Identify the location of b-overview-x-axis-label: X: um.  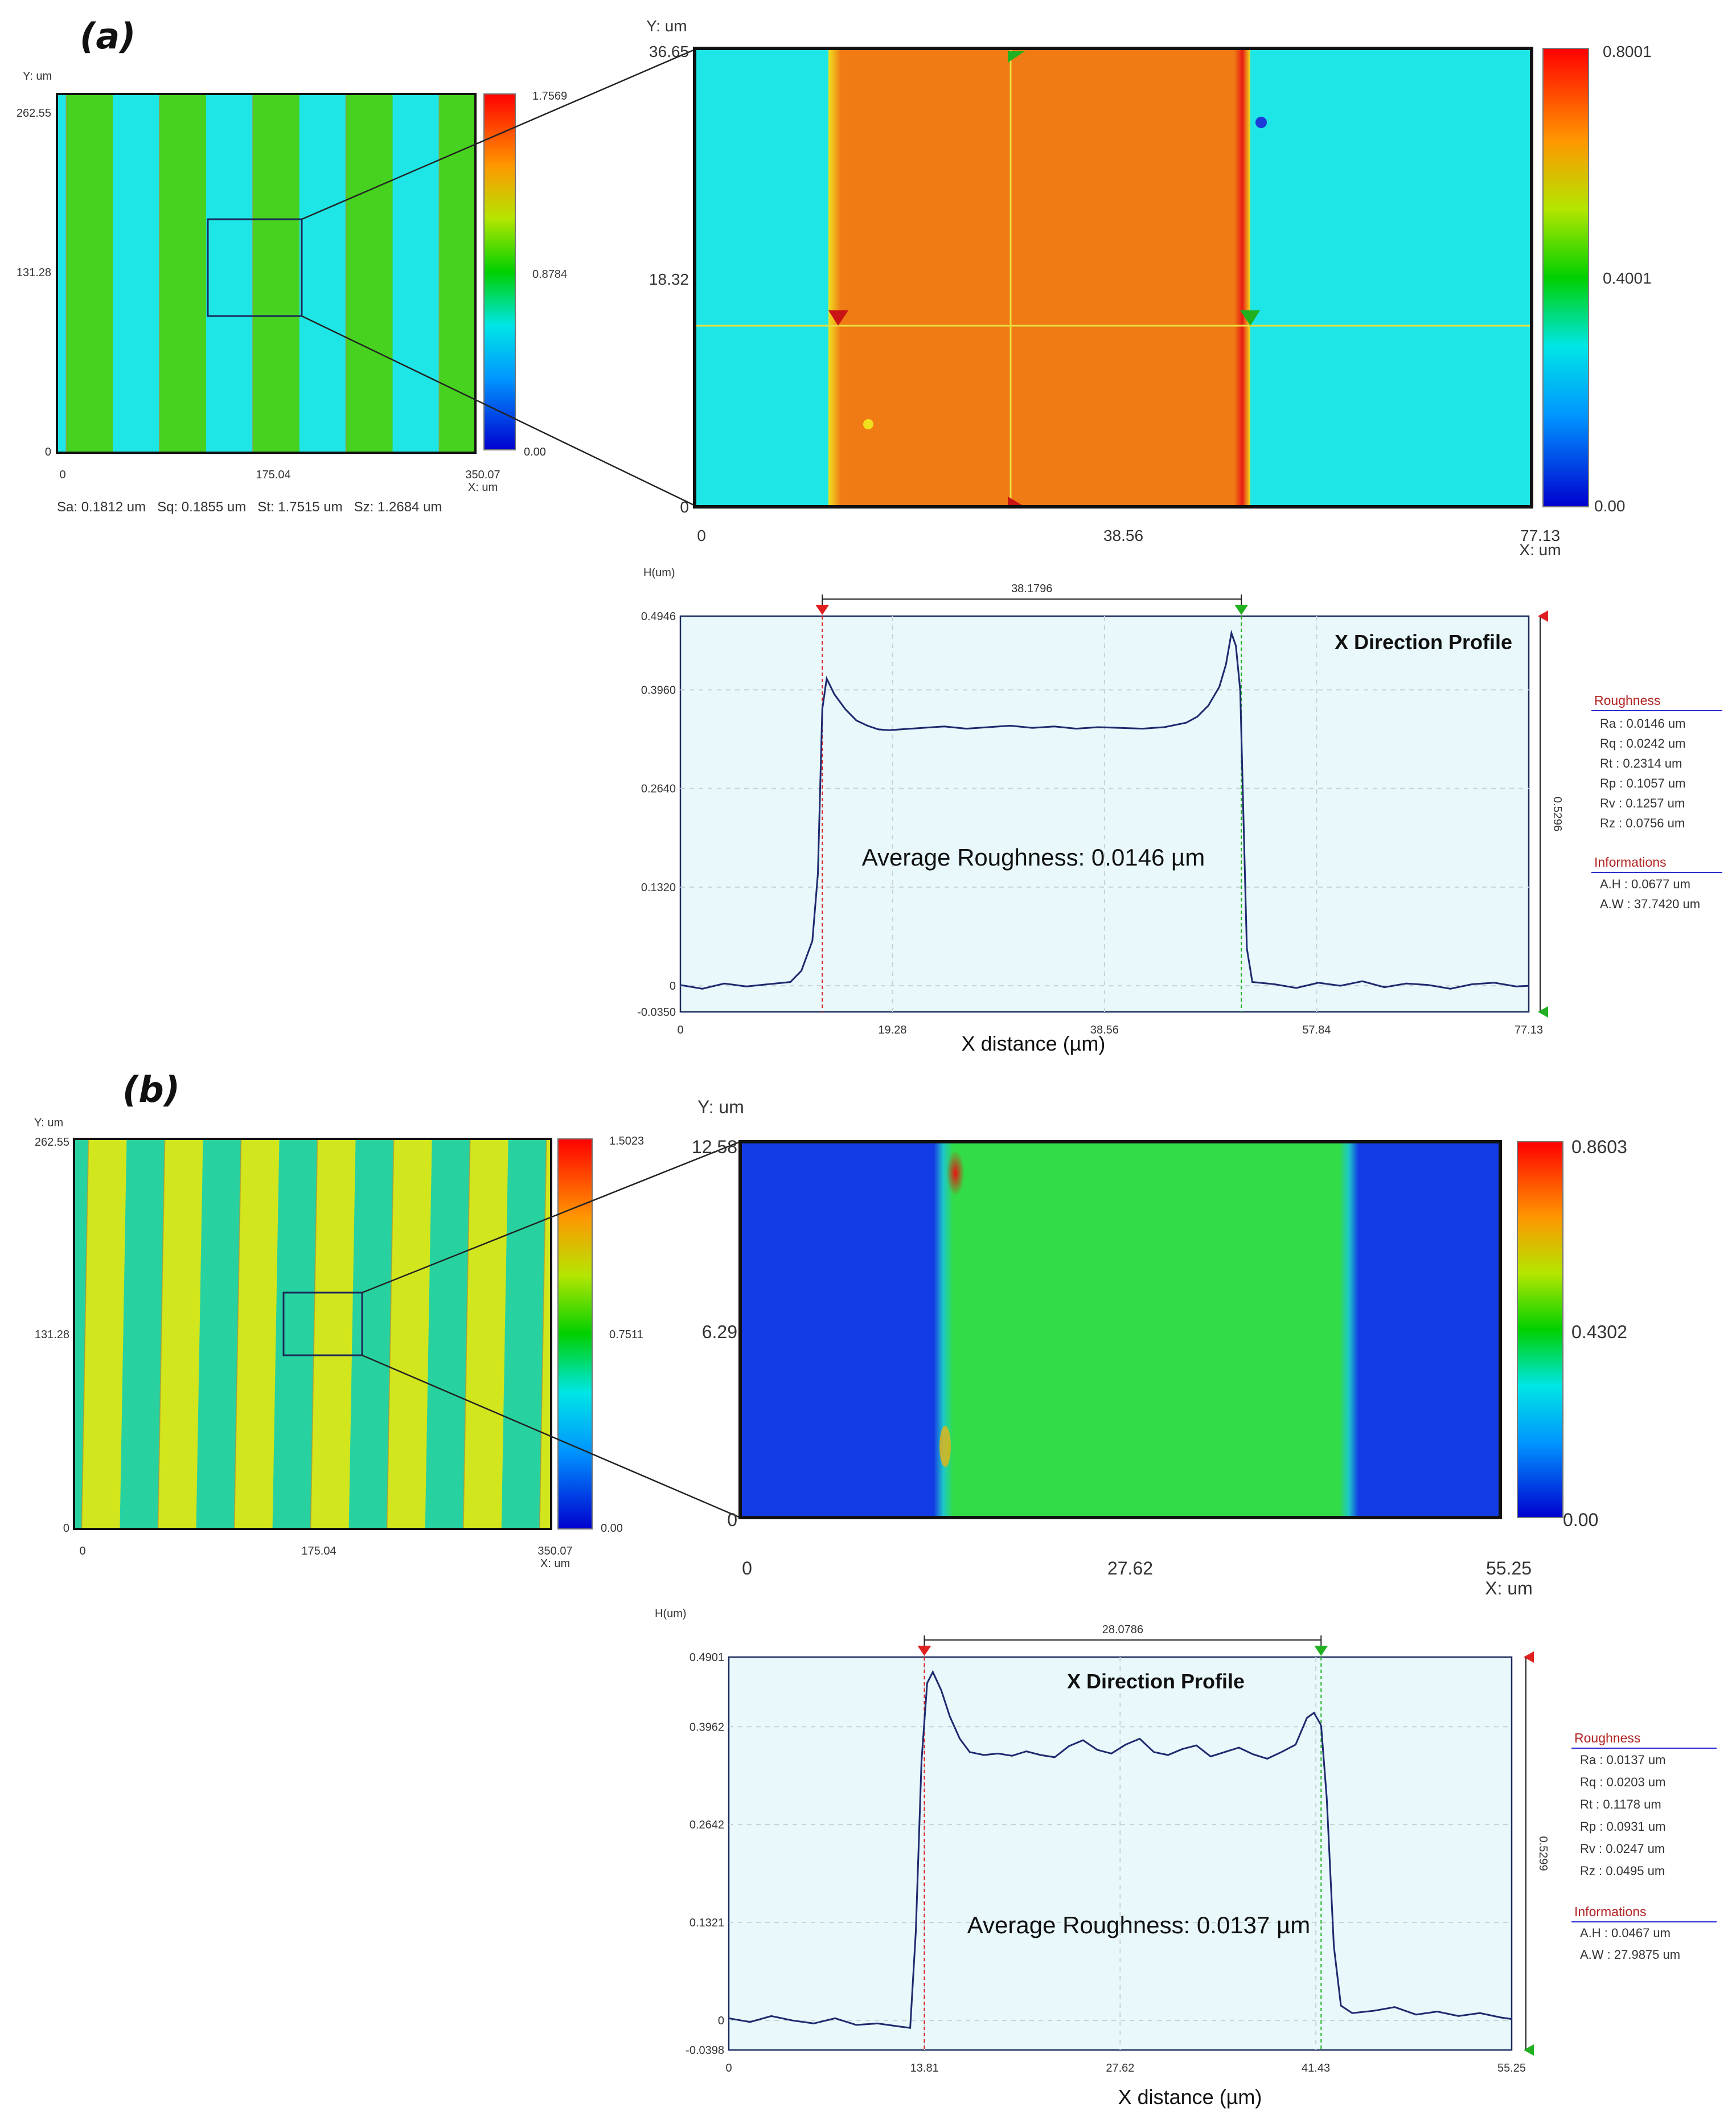
(555, 1563).